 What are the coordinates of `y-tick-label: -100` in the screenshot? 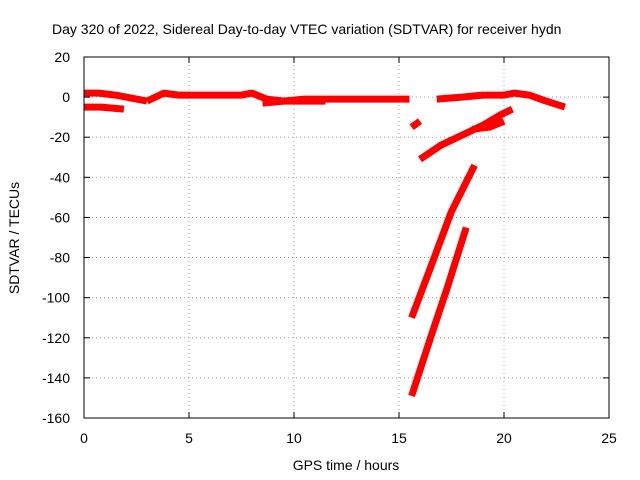 It's located at (56, 298).